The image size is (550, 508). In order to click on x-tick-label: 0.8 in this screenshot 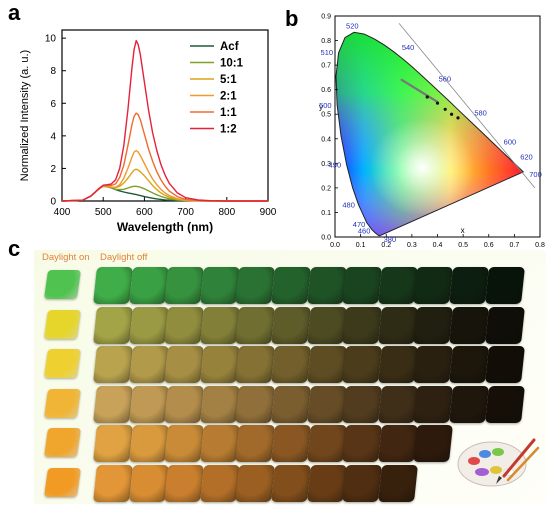, I will do `click(540, 245)`.